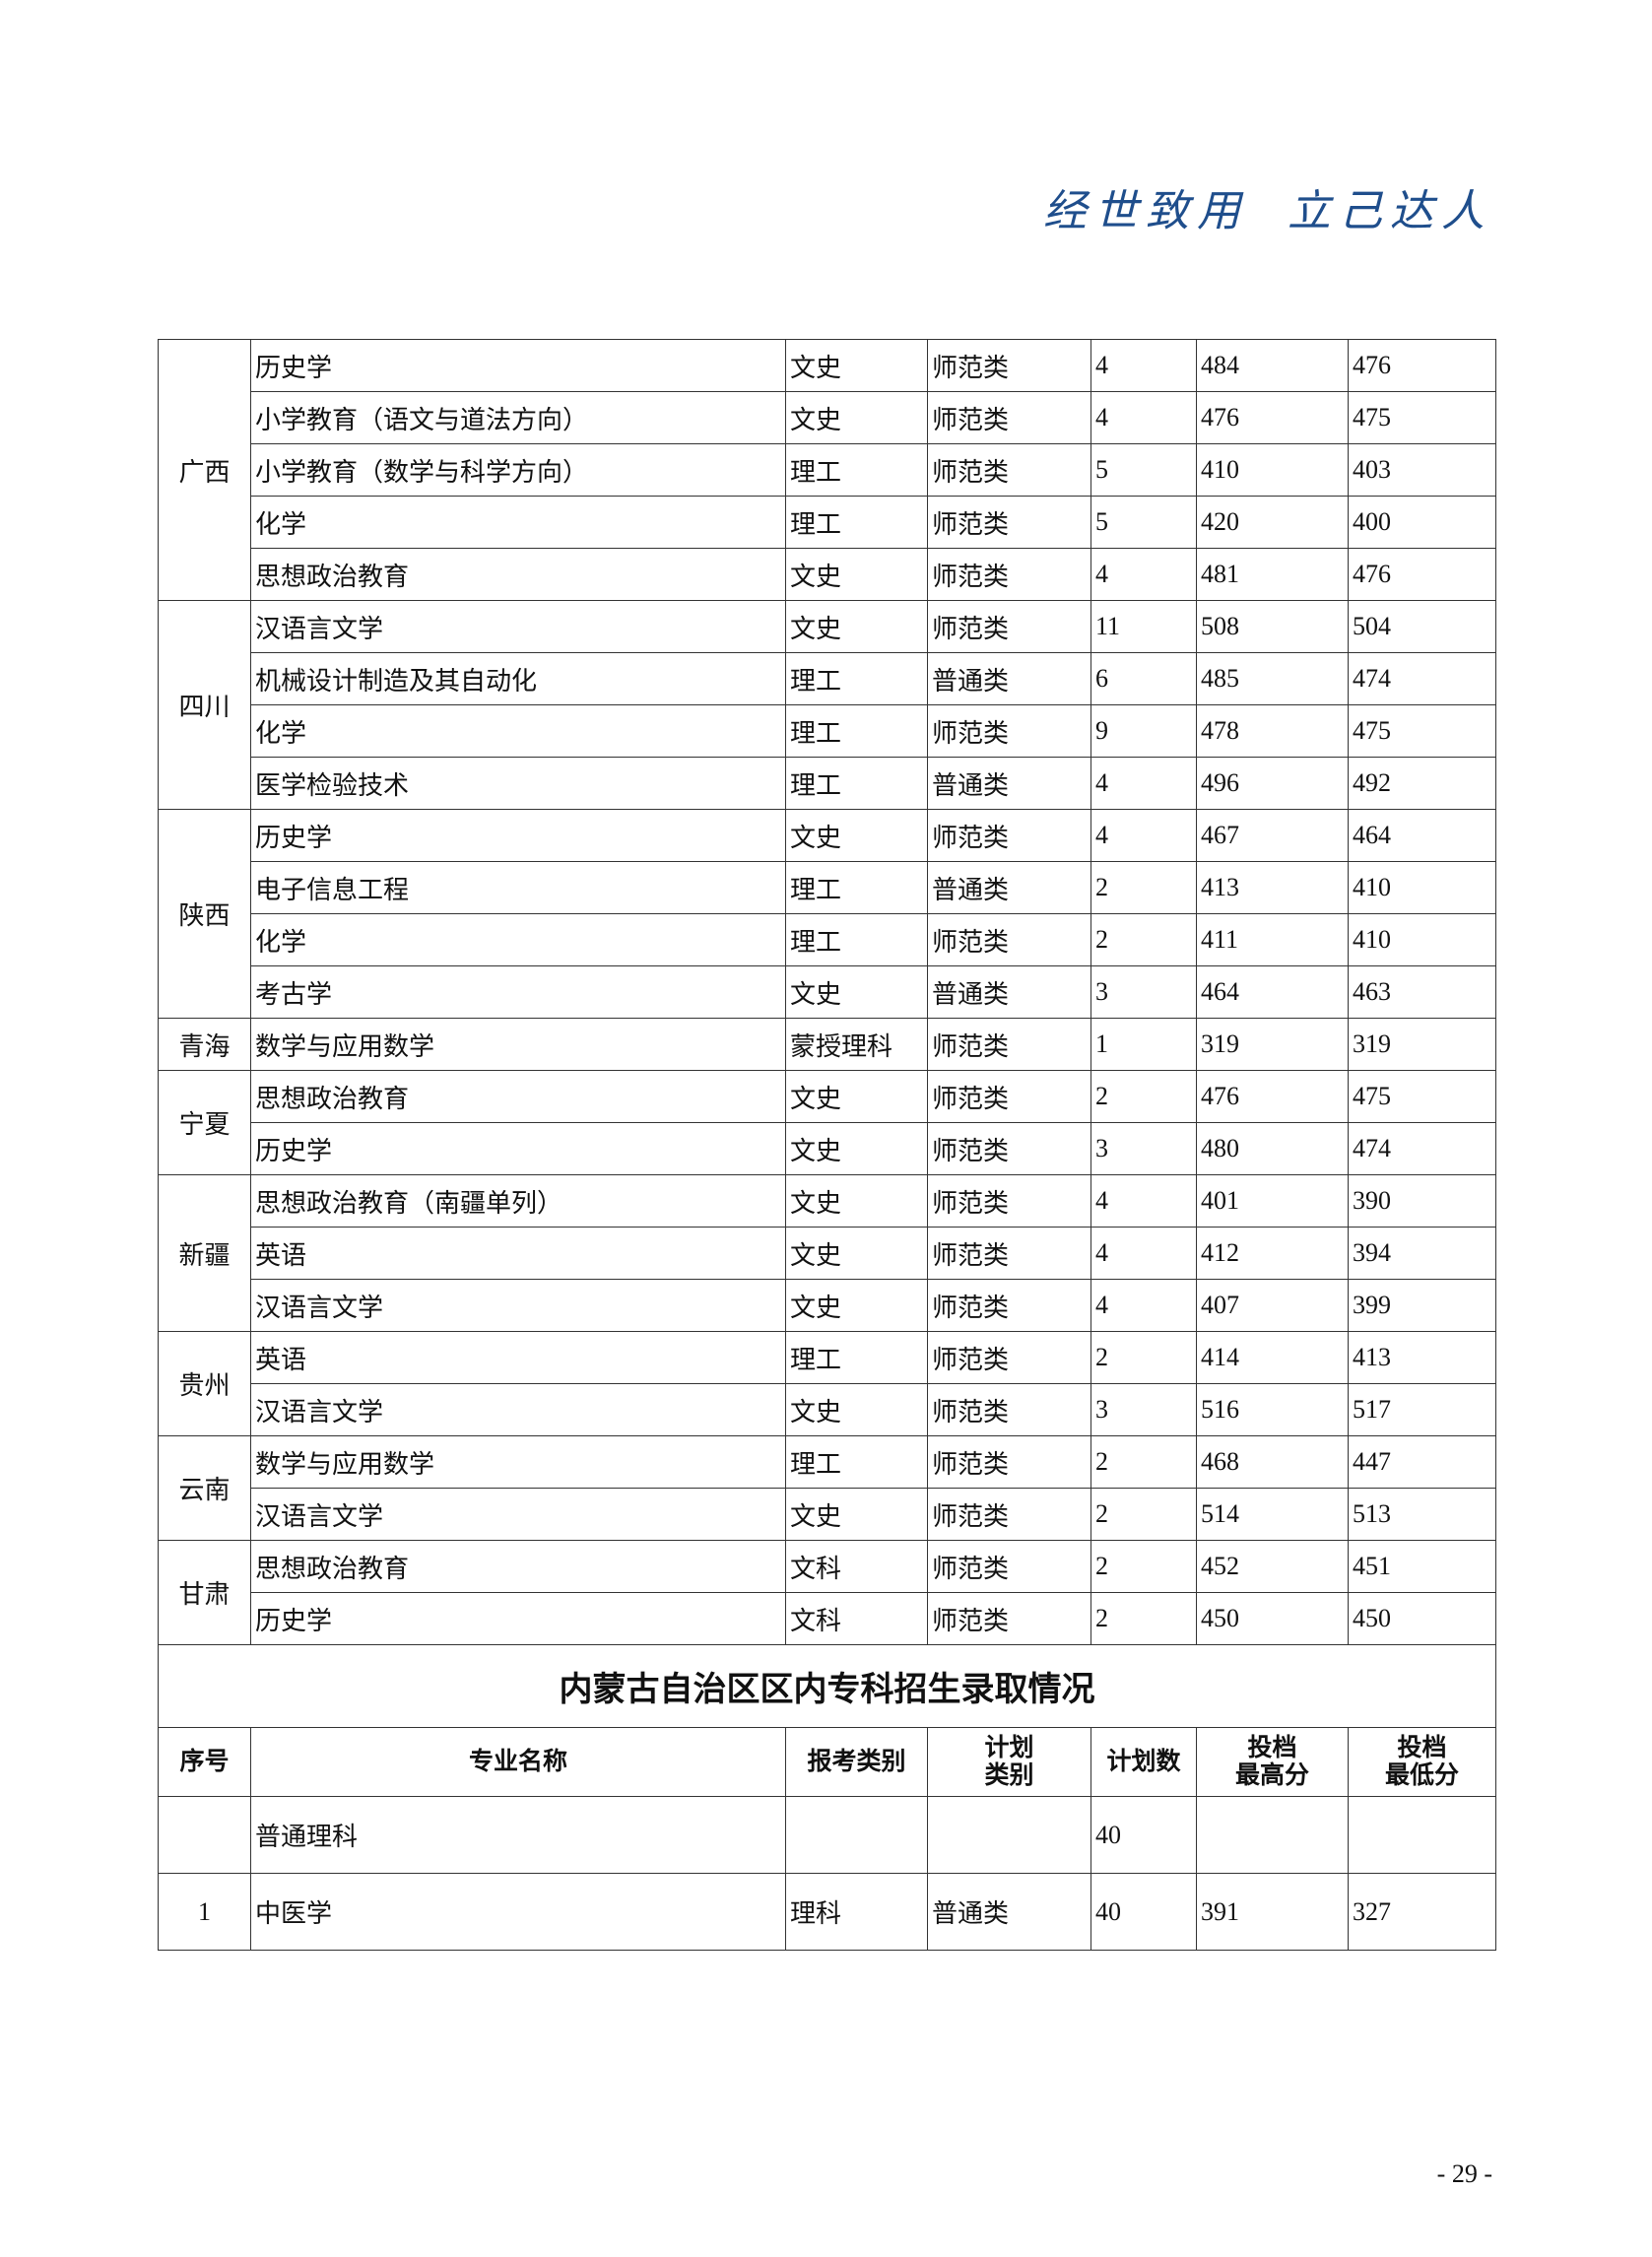 This screenshot has height=2257, width=1652. Describe the element at coordinates (518, 1762) in the screenshot. I see `column-header: 专业名称` at that location.